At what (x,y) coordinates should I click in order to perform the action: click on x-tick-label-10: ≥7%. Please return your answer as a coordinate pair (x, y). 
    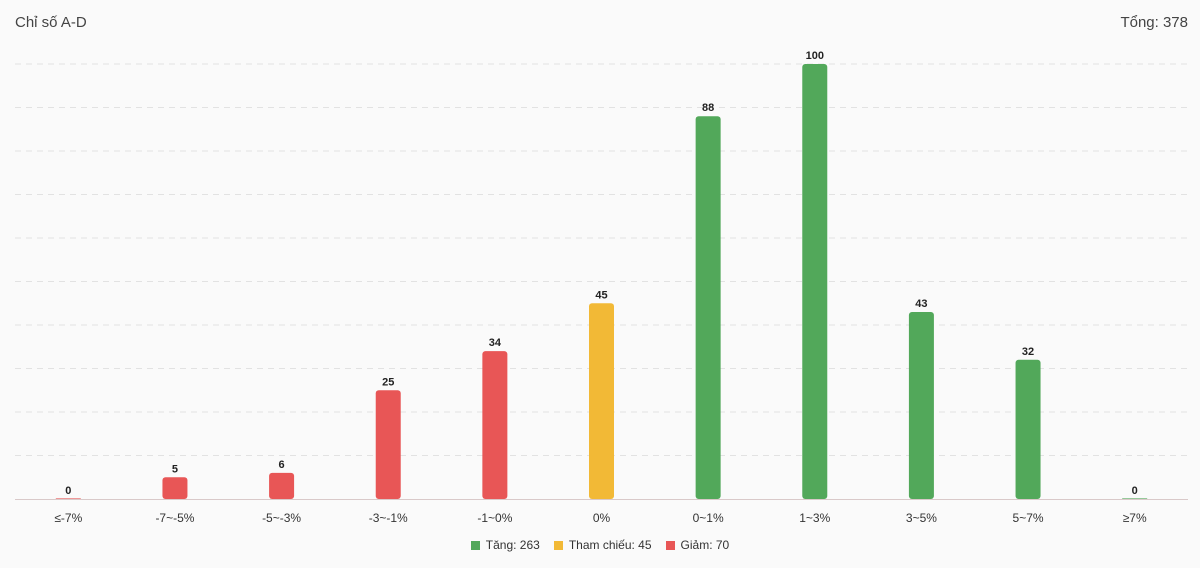
    Looking at the image, I should click on (1135, 518).